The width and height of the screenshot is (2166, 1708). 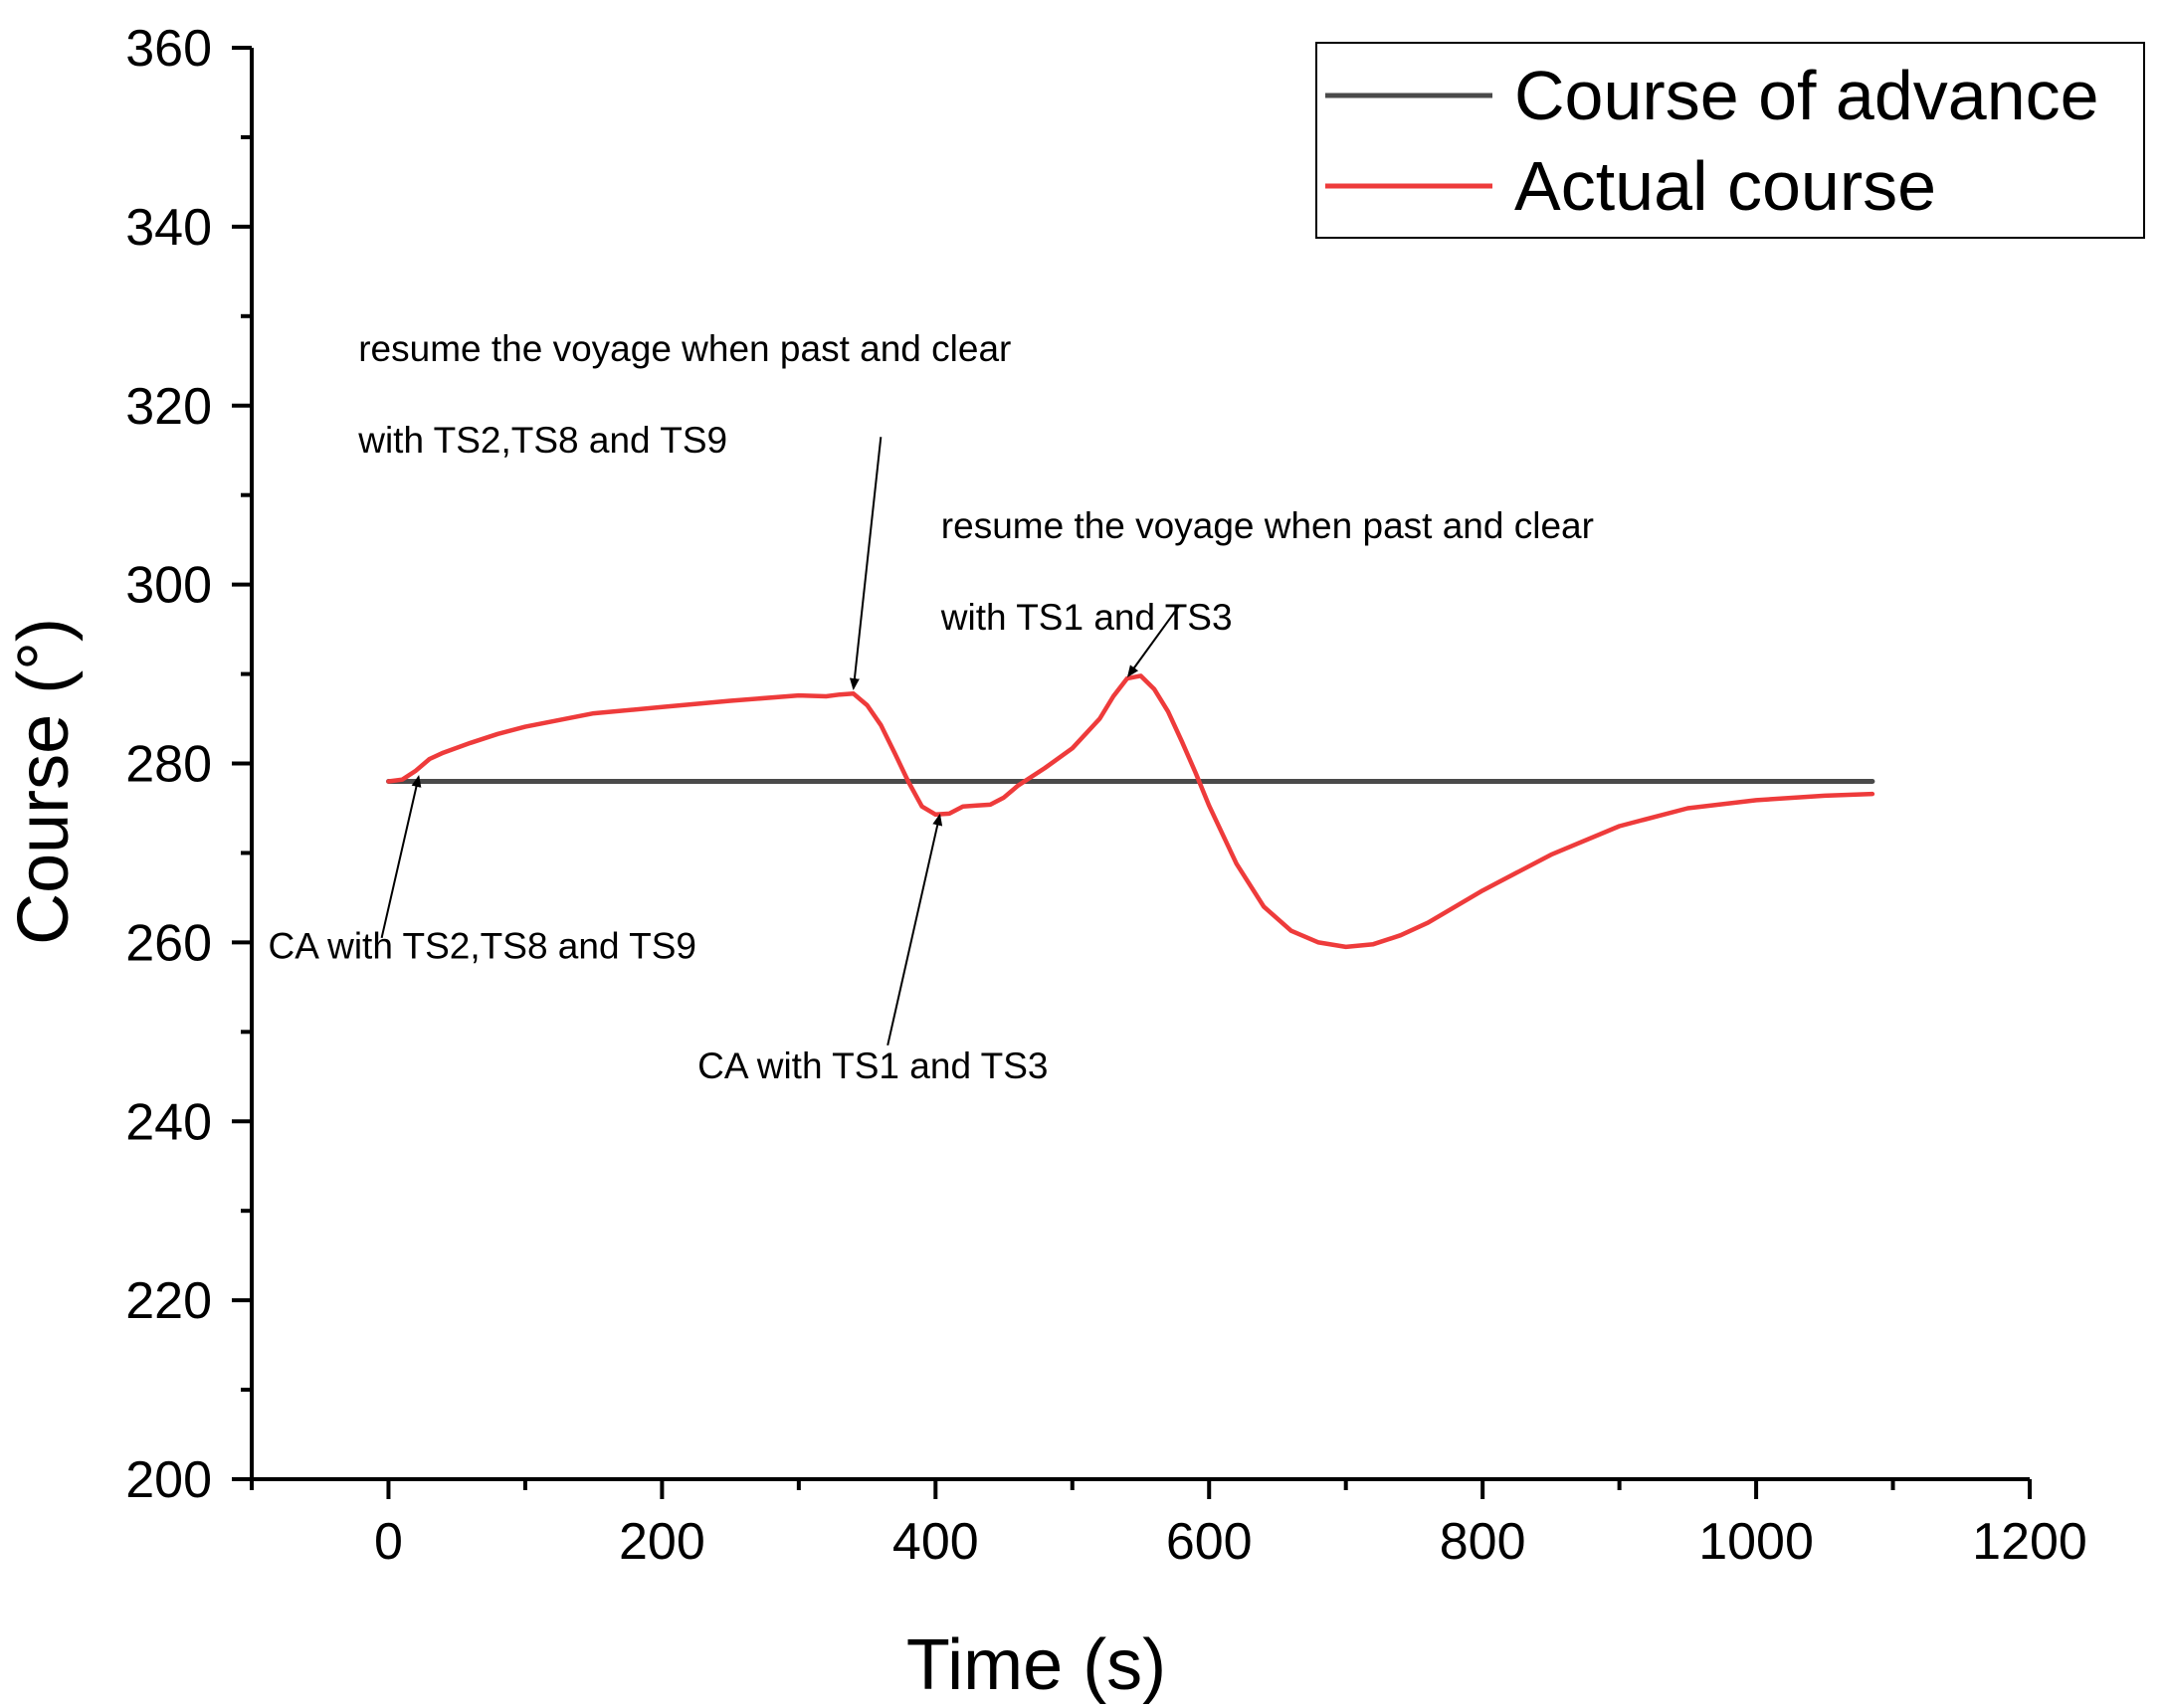 What do you see at coordinates (1210, 1542) in the screenshot?
I see `x-tick-label: 600` at bounding box center [1210, 1542].